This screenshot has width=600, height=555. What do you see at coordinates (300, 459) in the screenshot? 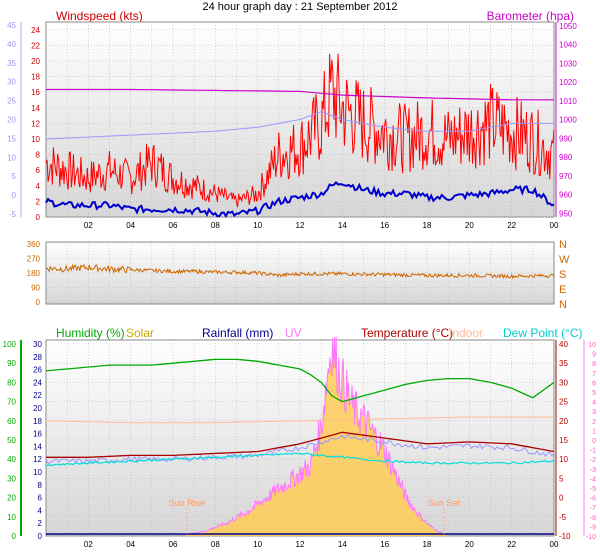
I see `dew-point-line` at bounding box center [300, 459].